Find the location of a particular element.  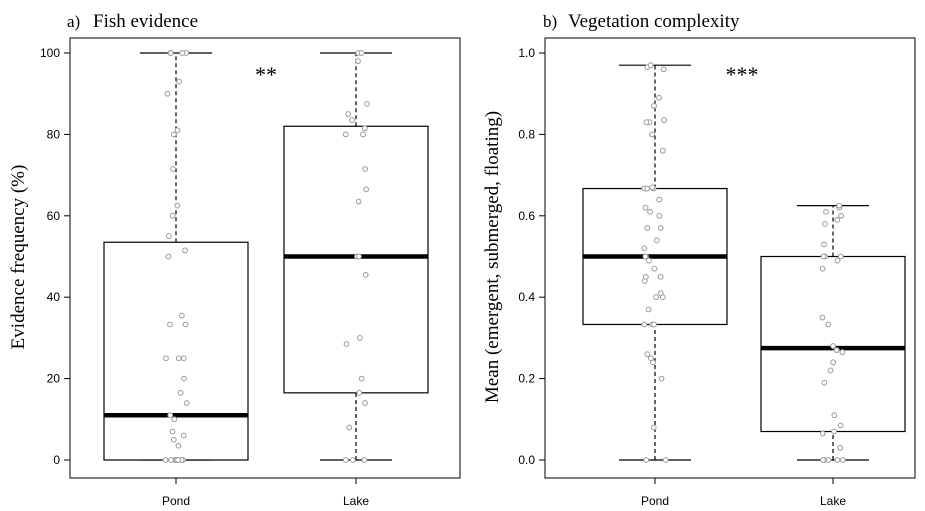

panel-a-xtick-lake: Lake is located at coordinates (356, 501).